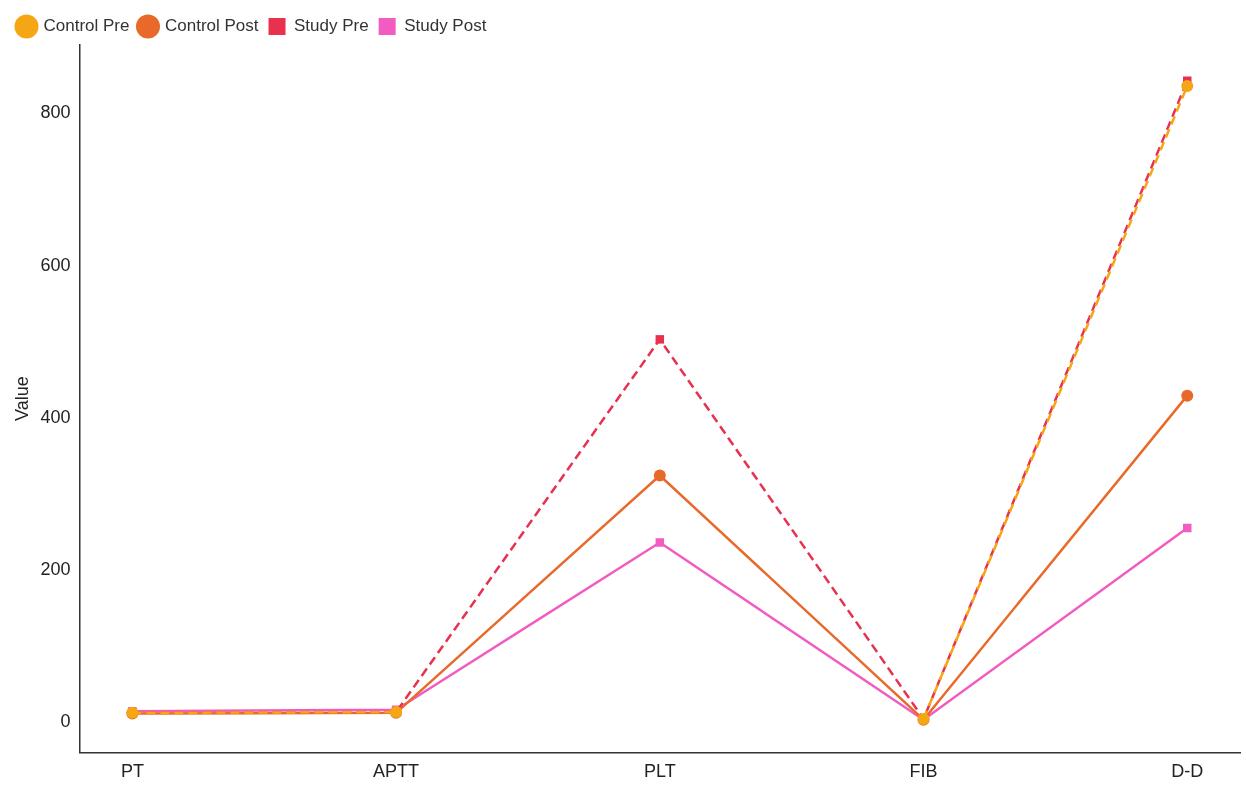 This screenshot has height=790, width=1246. I want to click on y-tick-label: 200, so click(55, 568).